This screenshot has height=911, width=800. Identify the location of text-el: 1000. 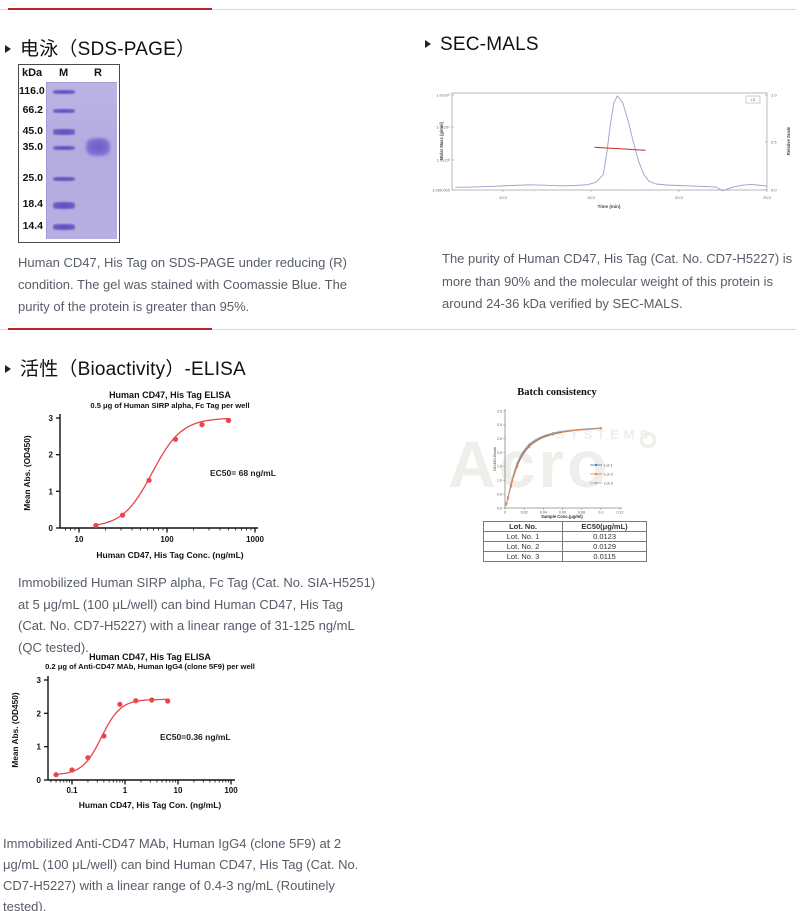
(255, 539).